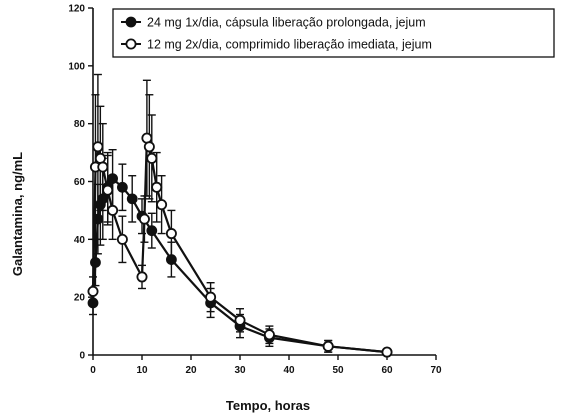 The height and width of the screenshot is (417, 563). Describe the element at coordinates (289, 370) in the screenshot. I see `x-tick-label-4: 40` at that location.